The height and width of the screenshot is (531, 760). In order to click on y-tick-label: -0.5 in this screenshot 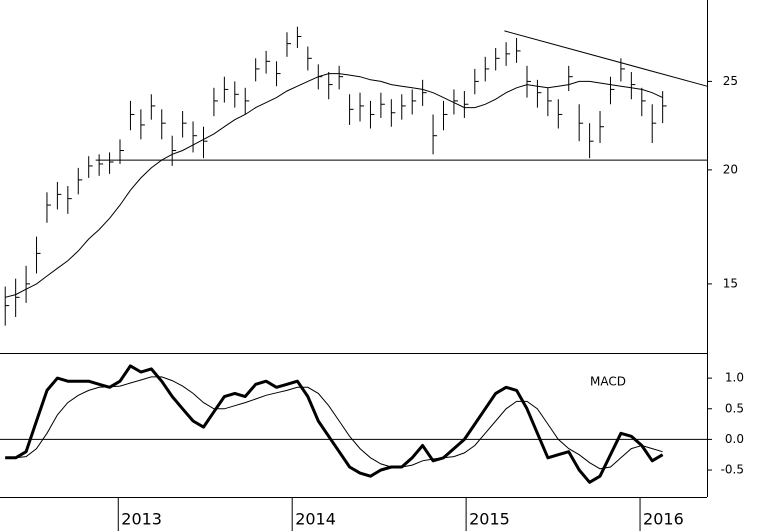, I will do `click(732, 470)`.